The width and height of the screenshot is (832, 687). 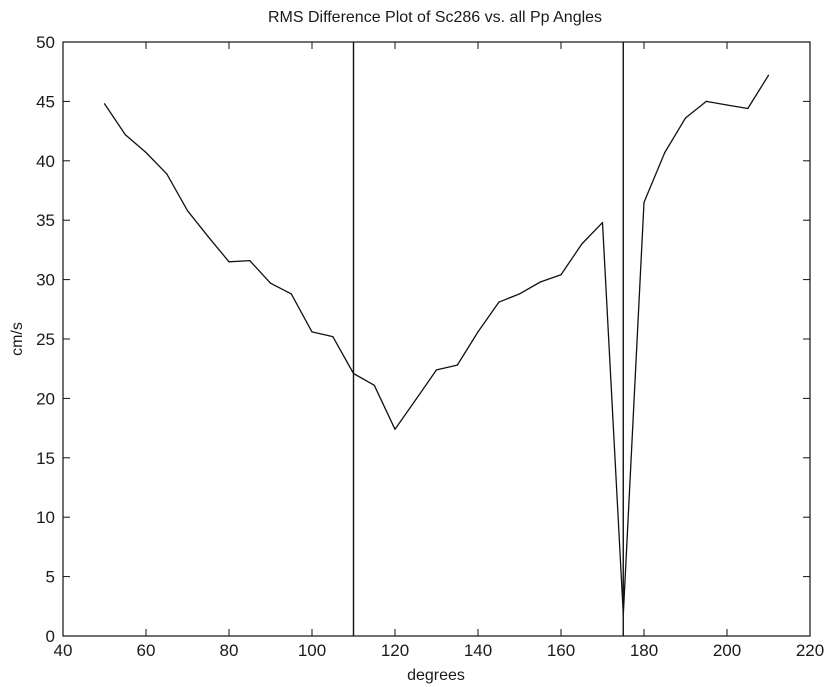 What do you see at coordinates (727, 650) in the screenshot?
I see `x-tick-label: 200` at bounding box center [727, 650].